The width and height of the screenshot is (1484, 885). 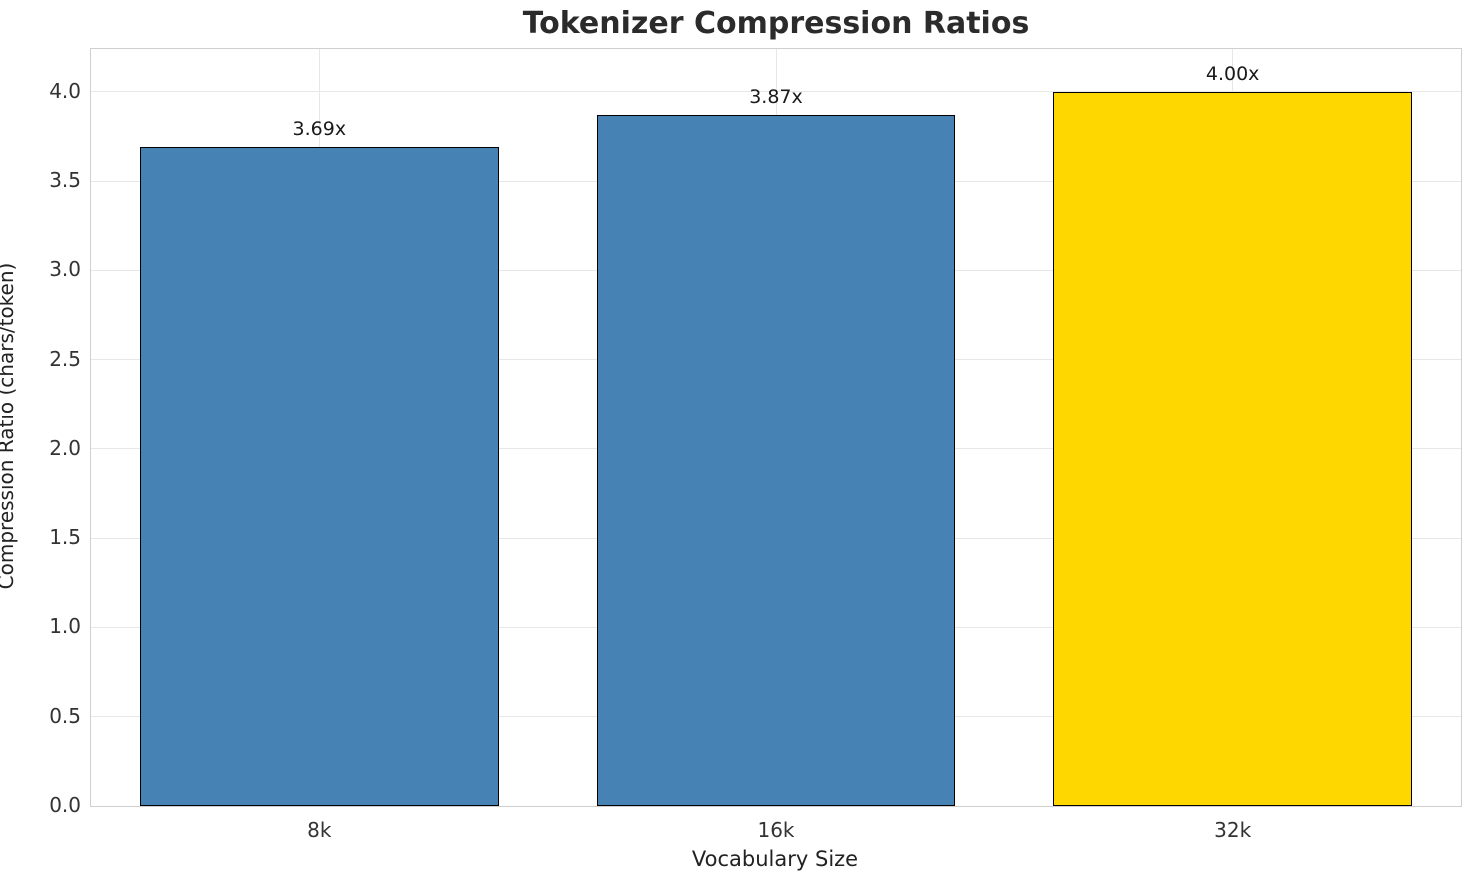 I want to click on y-tick-label: 4.0, so click(x=65, y=90).